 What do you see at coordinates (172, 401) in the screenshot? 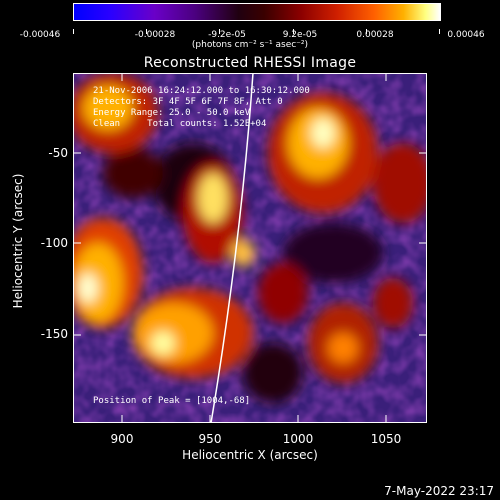
I see `peak-position: Position of Peak = [1004,-68]` at bounding box center [172, 401].